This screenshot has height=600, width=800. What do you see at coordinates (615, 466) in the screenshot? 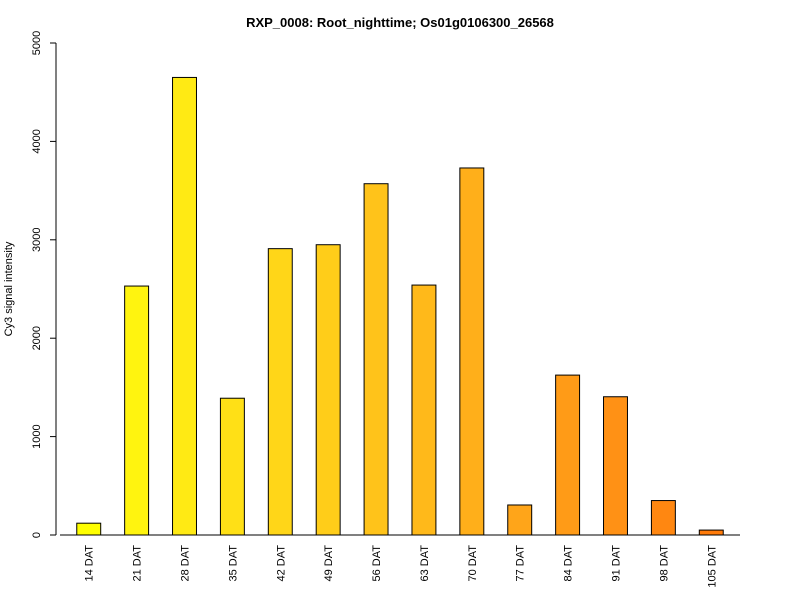
I see `bar-91-dat` at bounding box center [615, 466].